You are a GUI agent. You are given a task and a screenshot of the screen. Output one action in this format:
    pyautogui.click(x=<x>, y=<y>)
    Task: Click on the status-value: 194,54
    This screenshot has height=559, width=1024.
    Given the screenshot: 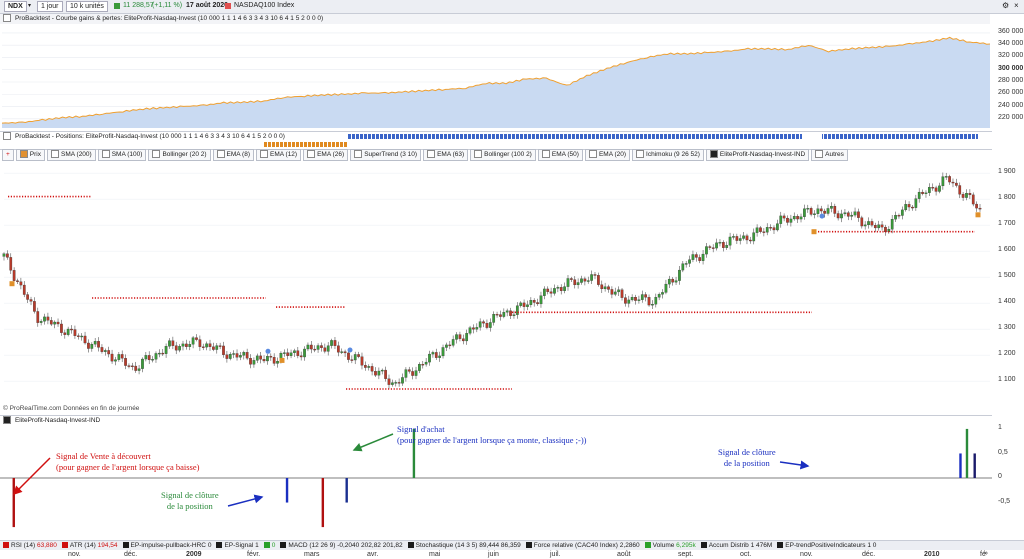 What is the action you would take?
    pyautogui.click(x=107, y=545)
    